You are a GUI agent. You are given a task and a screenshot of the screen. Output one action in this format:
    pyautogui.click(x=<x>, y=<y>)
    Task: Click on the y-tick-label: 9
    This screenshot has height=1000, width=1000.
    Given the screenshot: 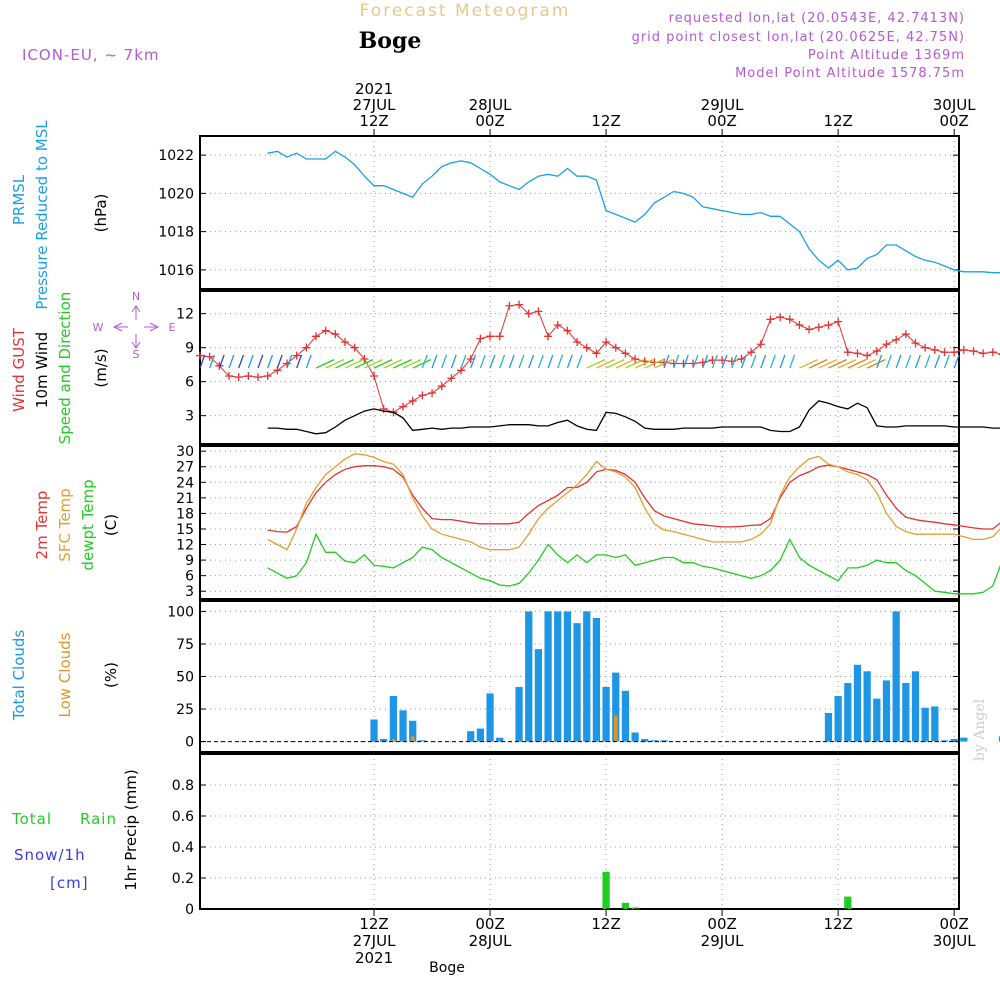 What is the action you would take?
    pyautogui.click(x=189, y=561)
    